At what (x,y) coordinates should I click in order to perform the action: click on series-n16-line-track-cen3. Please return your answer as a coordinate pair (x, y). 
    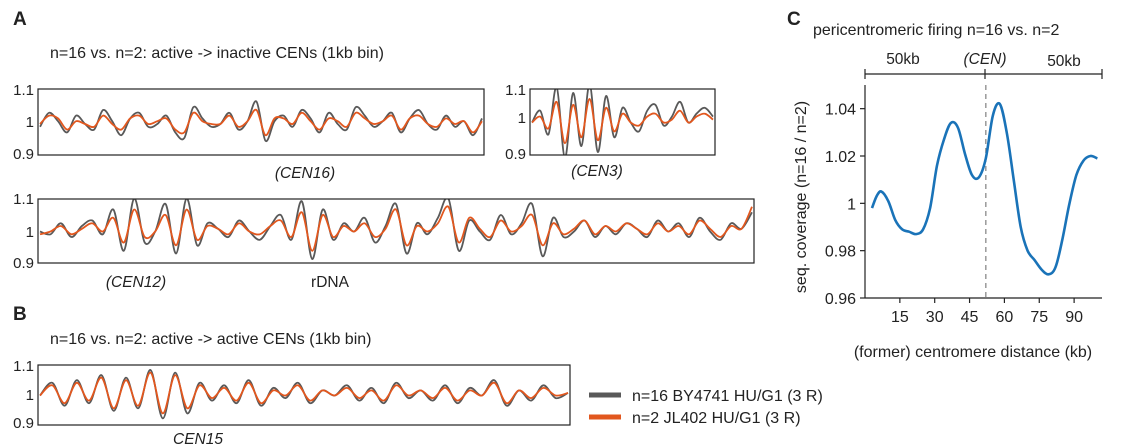
    Looking at the image, I should click on (622, 122).